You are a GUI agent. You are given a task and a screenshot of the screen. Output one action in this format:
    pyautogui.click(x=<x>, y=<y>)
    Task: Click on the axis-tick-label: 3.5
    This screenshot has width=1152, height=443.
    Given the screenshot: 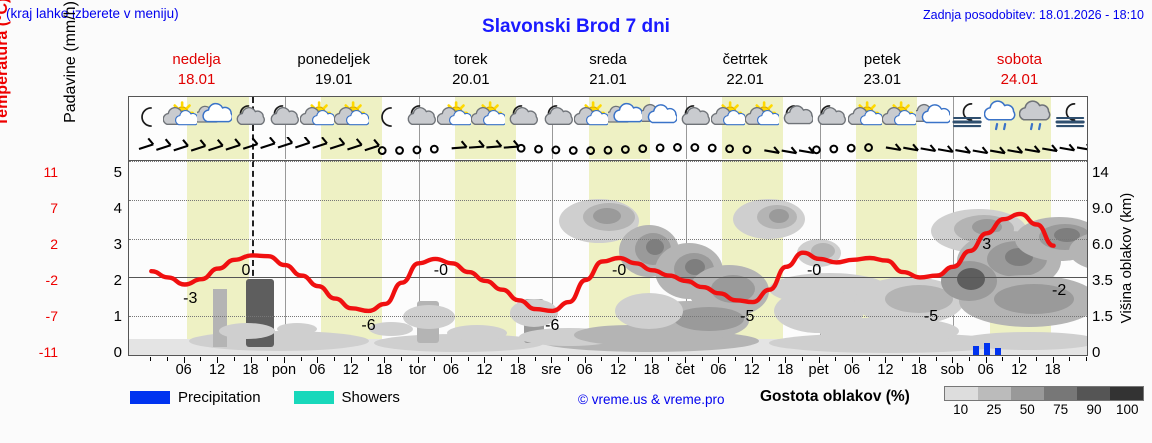 What is the action you would take?
    pyautogui.click(x=1102, y=280)
    